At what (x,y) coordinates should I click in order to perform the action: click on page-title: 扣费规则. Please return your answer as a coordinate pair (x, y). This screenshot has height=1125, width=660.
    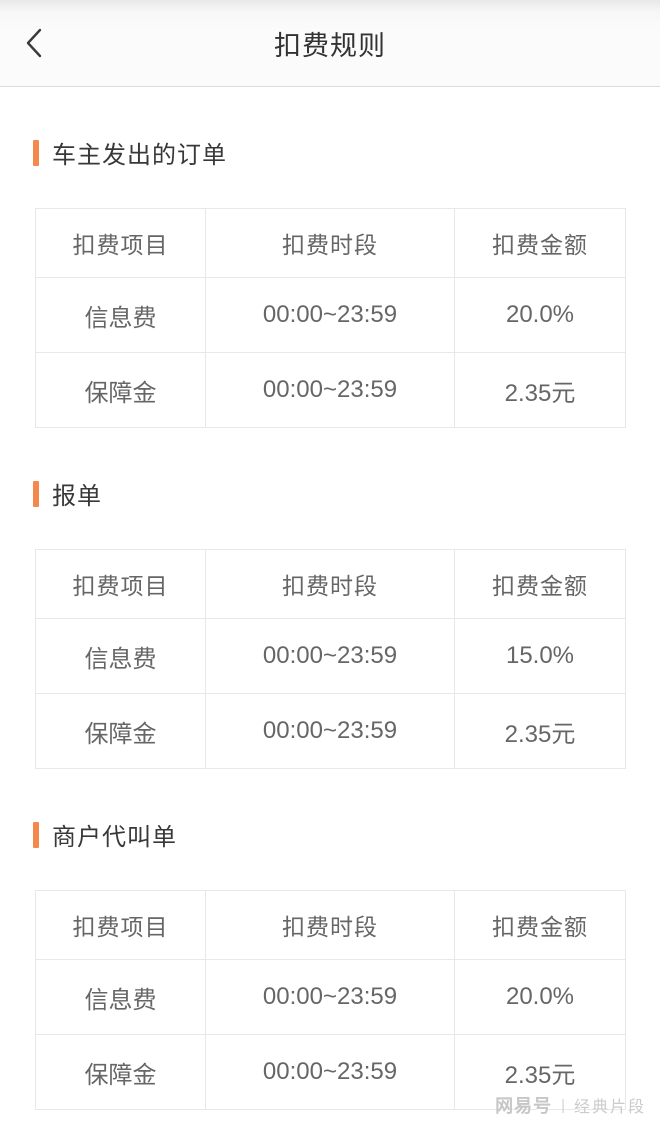
    Looking at the image, I should click on (330, 45).